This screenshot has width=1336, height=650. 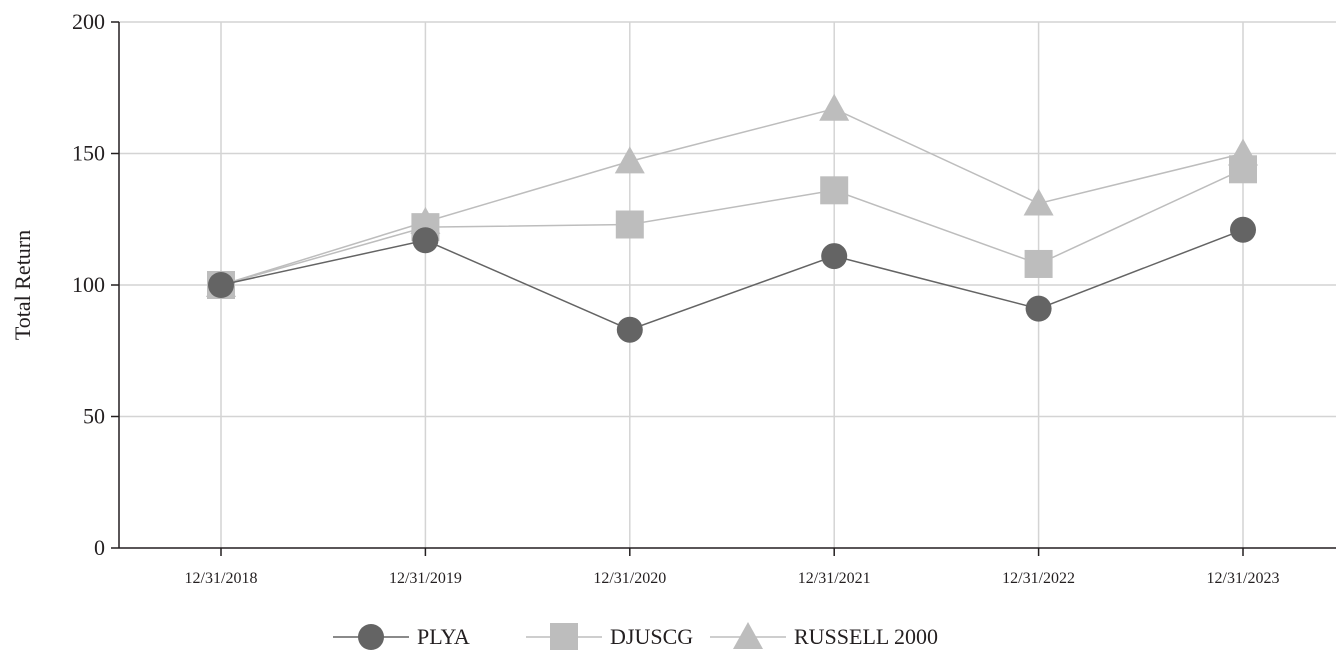 I want to click on y-axis-ticks: 0 50 100 150 200, so click(x=95, y=284).